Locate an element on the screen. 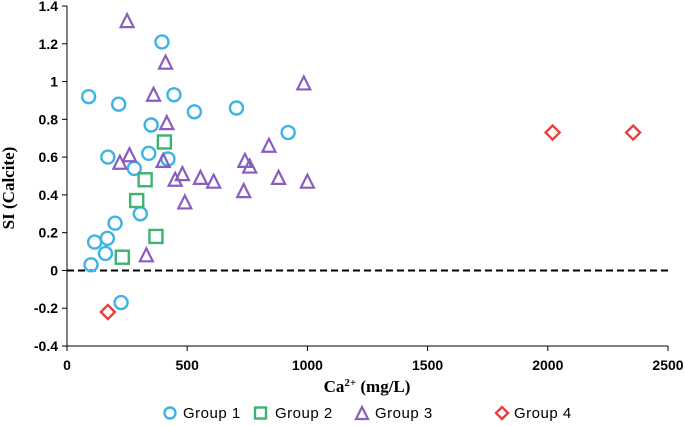  y-tick-label: 0.6 is located at coordinates (49, 157).